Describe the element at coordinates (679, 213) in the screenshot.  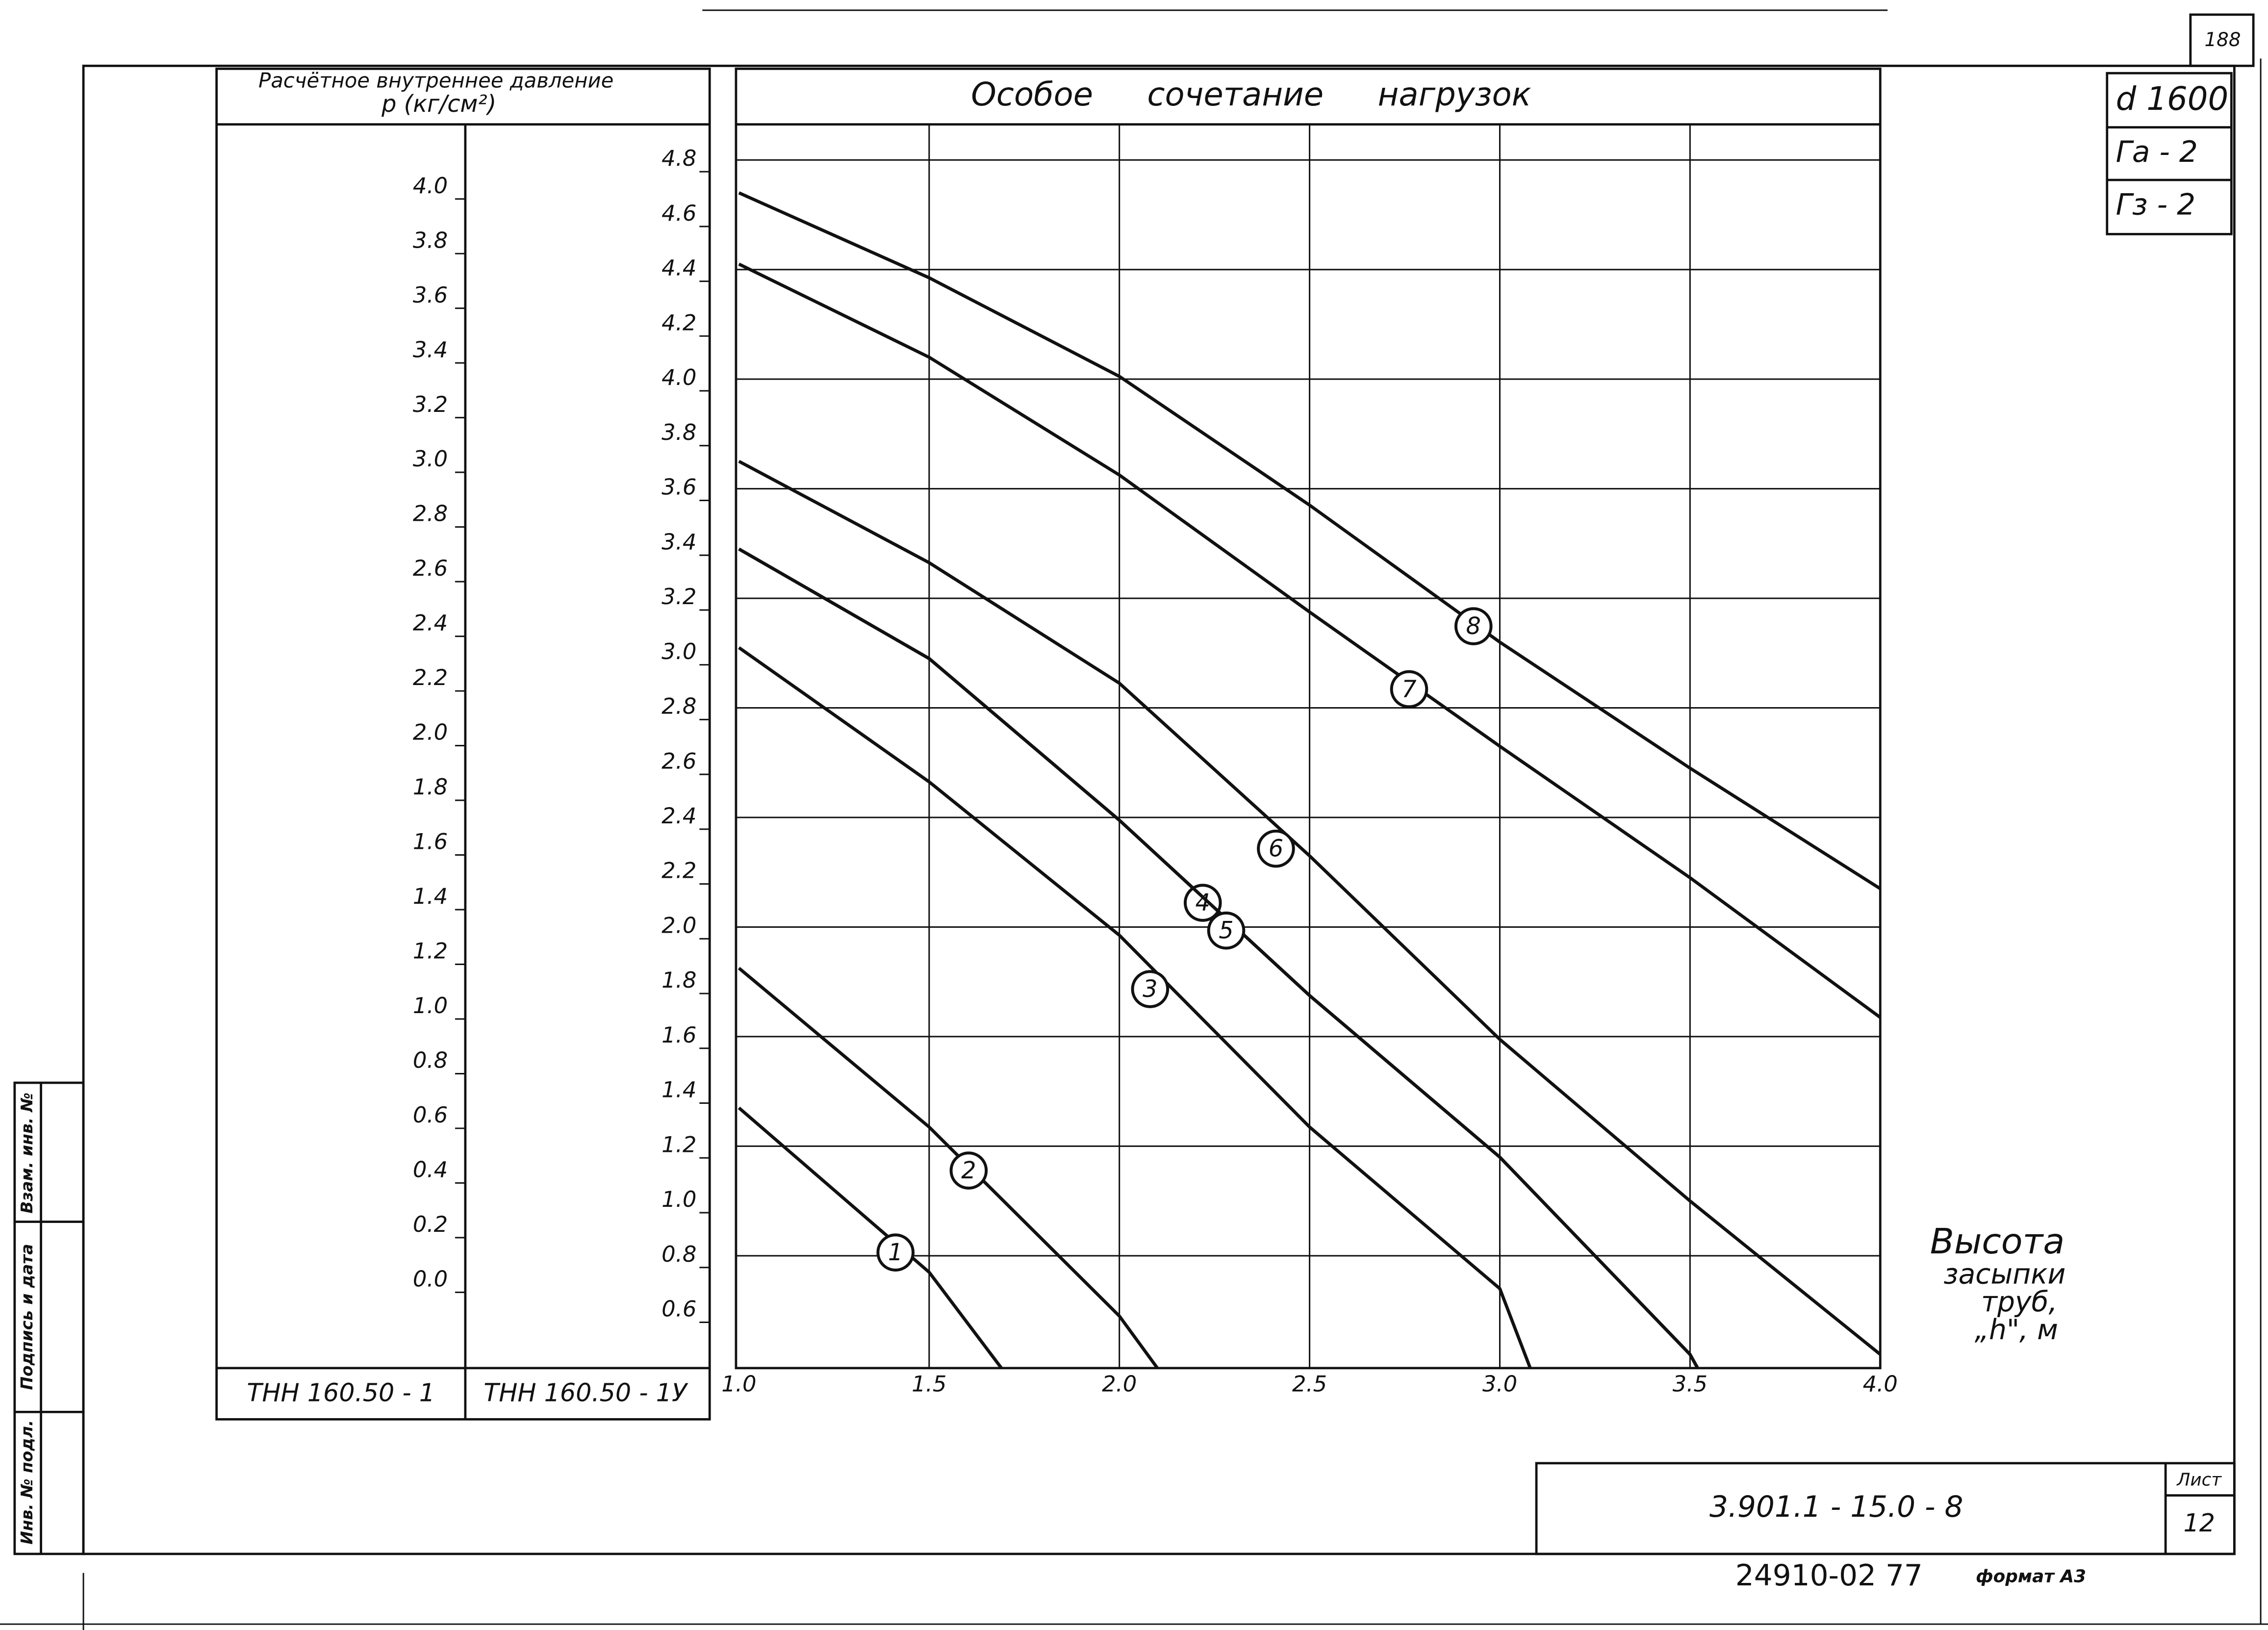
I see `y-tick-label: 4.6` at that location.